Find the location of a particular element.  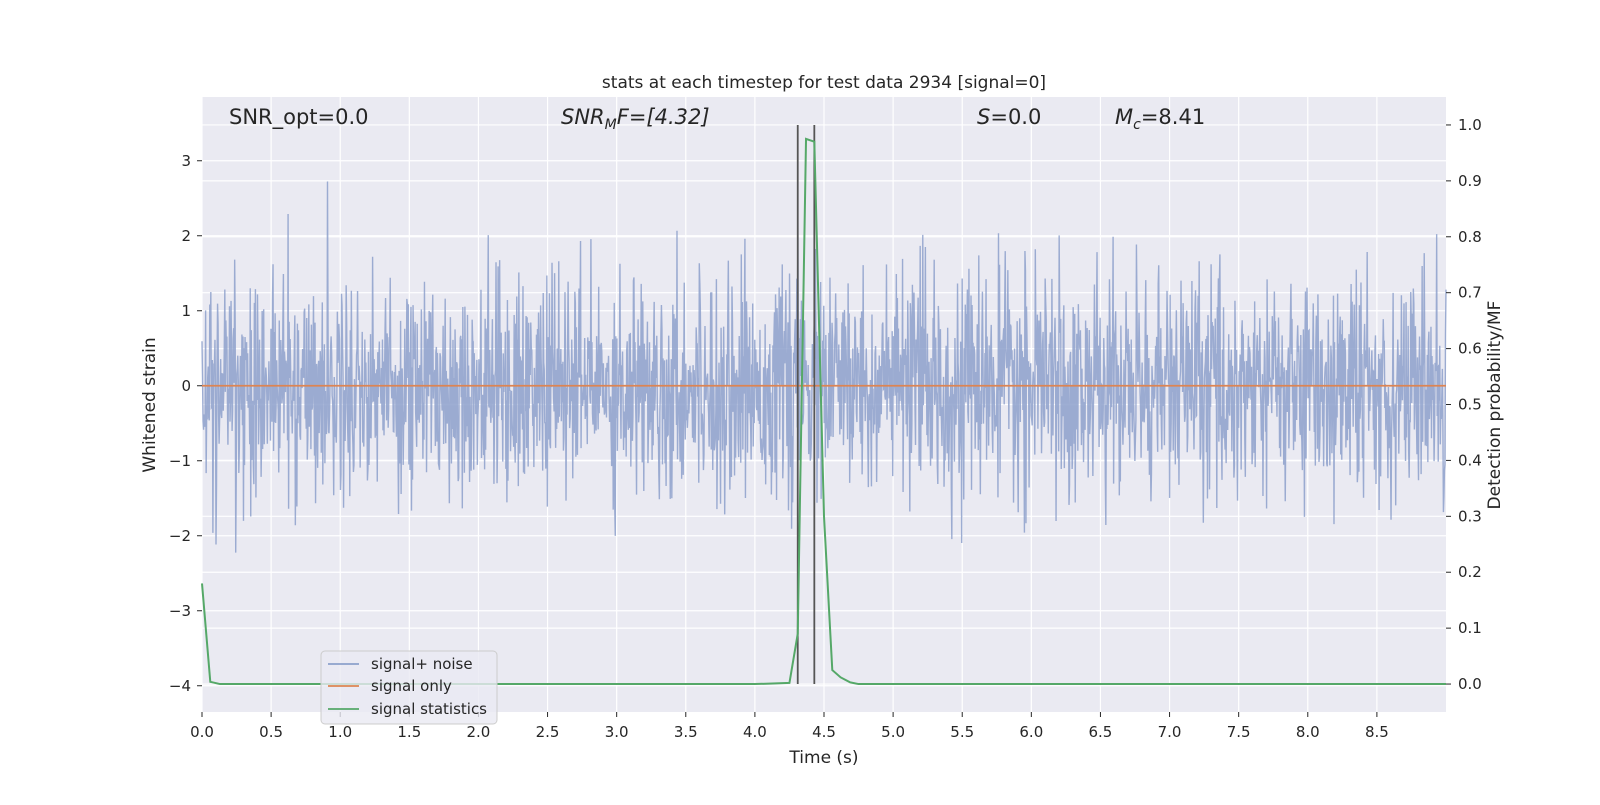

annotation-snr-opt: SNR_opt=0.0 is located at coordinates (299, 117).